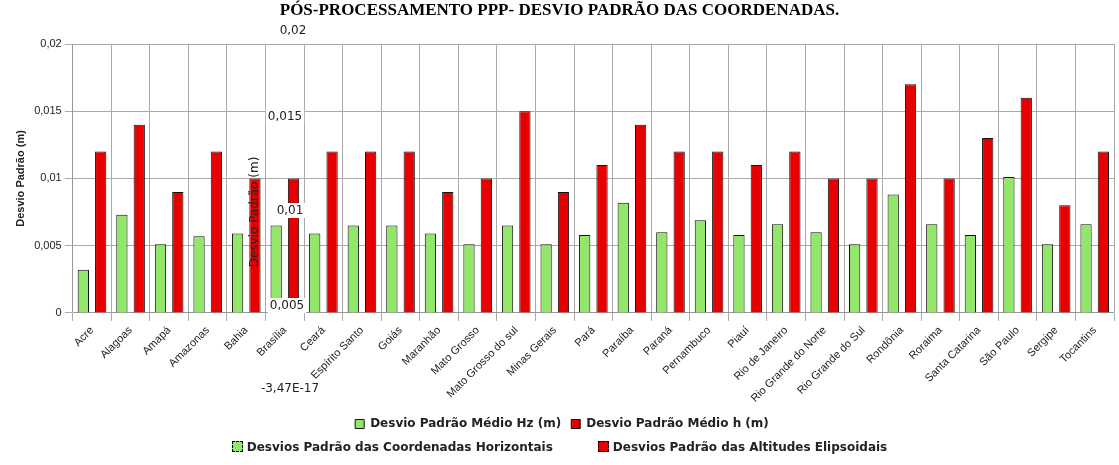 The image size is (1119, 465). I want to click on text: -3,47E-17, so click(290, 388).